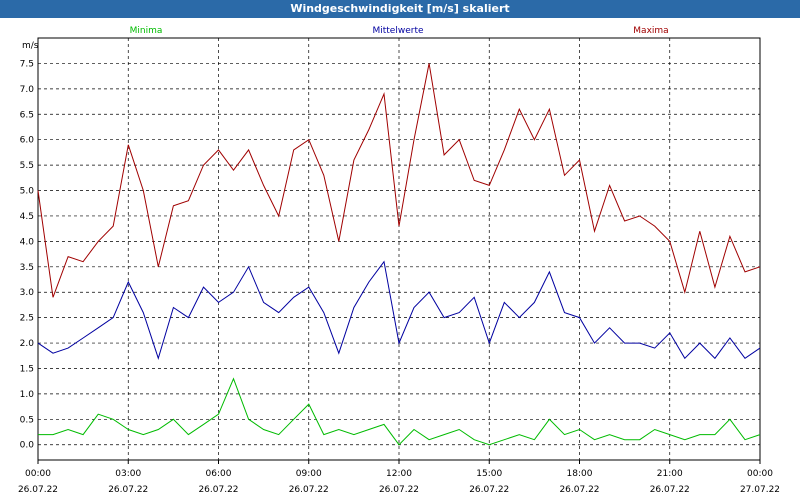 This screenshot has height=500, width=800. I want to click on y-tick-label: 1.0, so click(27, 395).